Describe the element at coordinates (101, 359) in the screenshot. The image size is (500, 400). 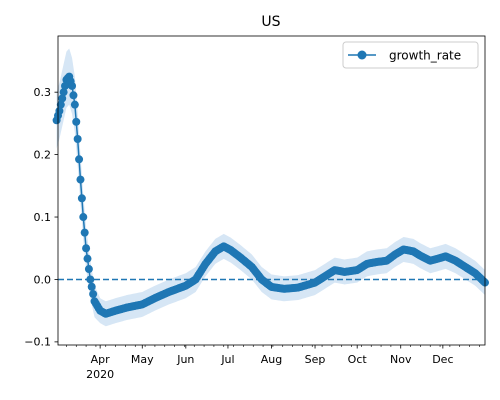
I see `x-tick-label: Apr` at that location.